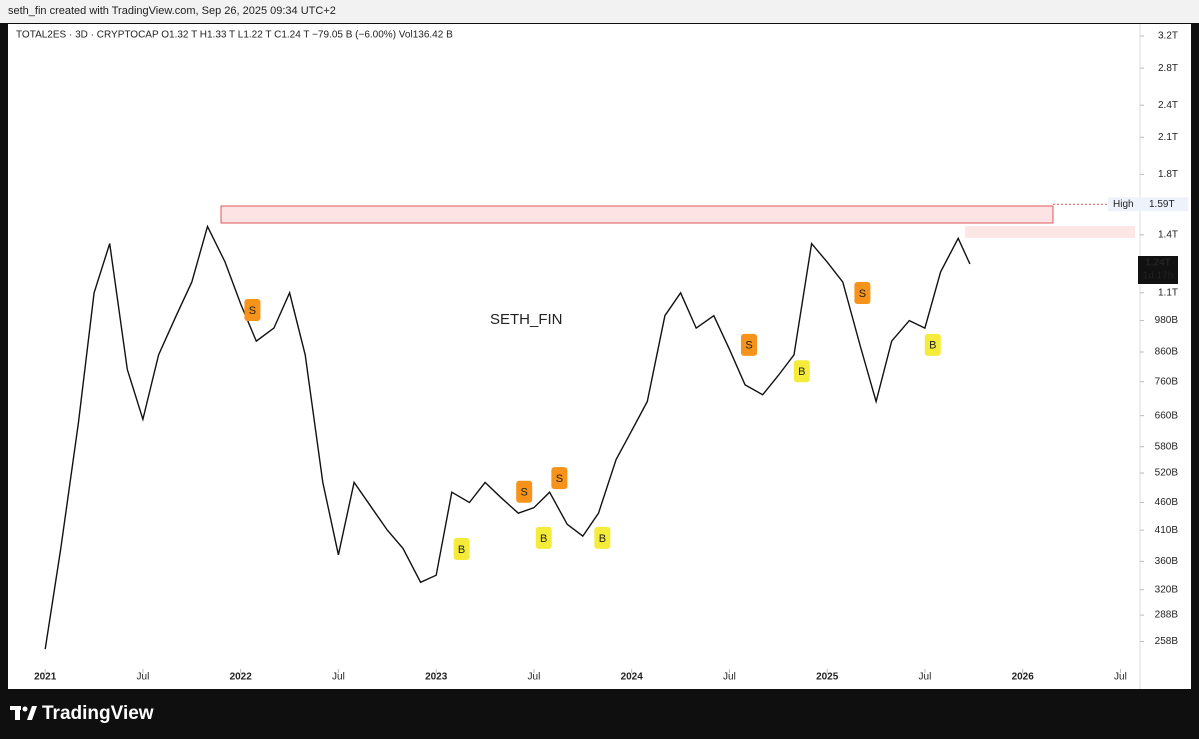  What do you see at coordinates (1050, 232) in the screenshot?
I see `resistance-band` at bounding box center [1050, 232].